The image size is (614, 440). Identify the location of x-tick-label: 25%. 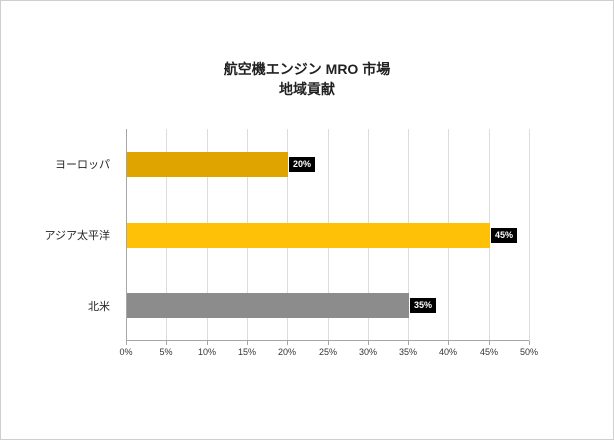
(328, 352).